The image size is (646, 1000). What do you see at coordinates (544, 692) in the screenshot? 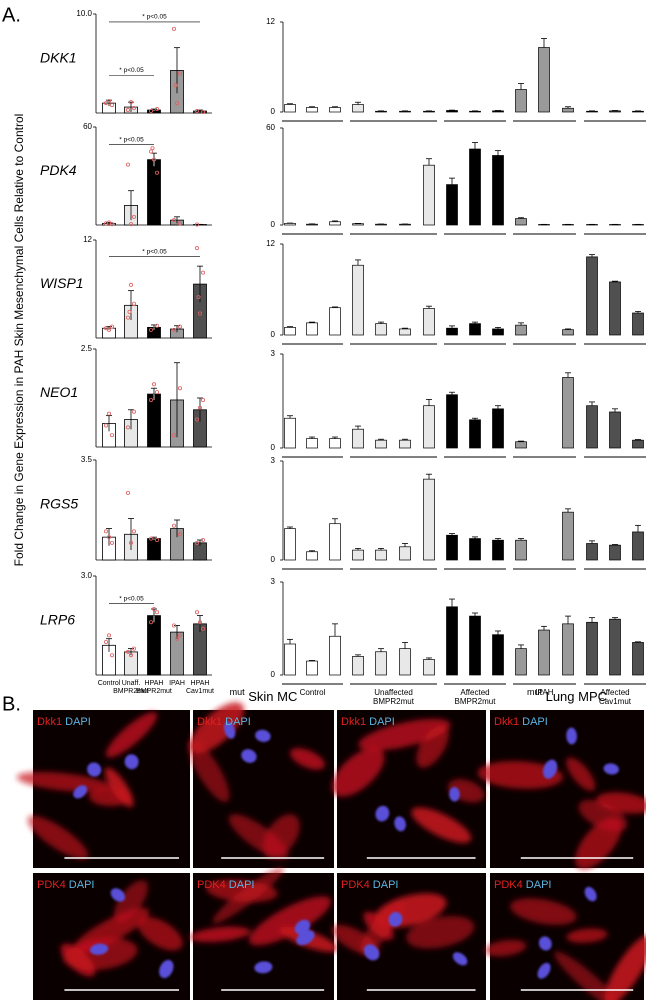
I see `group-label: IPAH` at bounding box center [544, 692].